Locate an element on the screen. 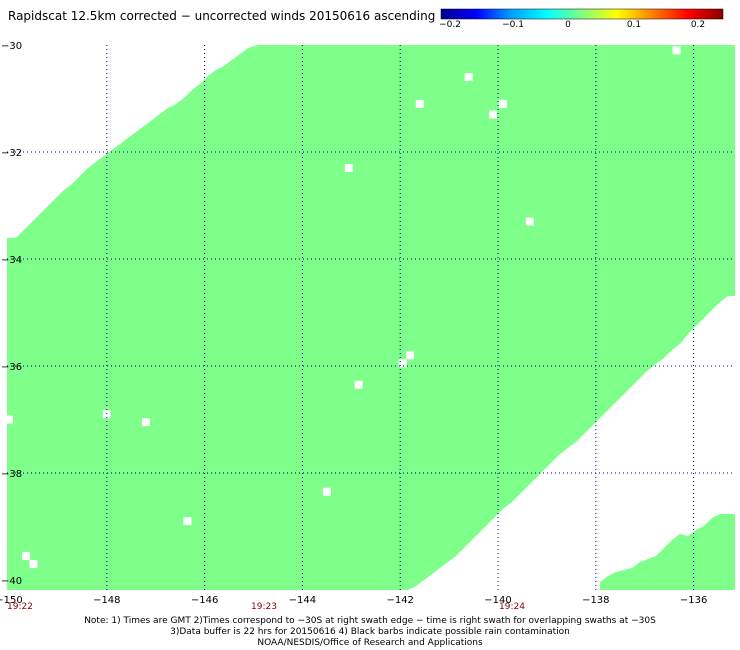 This screenshot has height=650, width=740. colorbar-label: 0.2 is located at coordinates (698, 25).